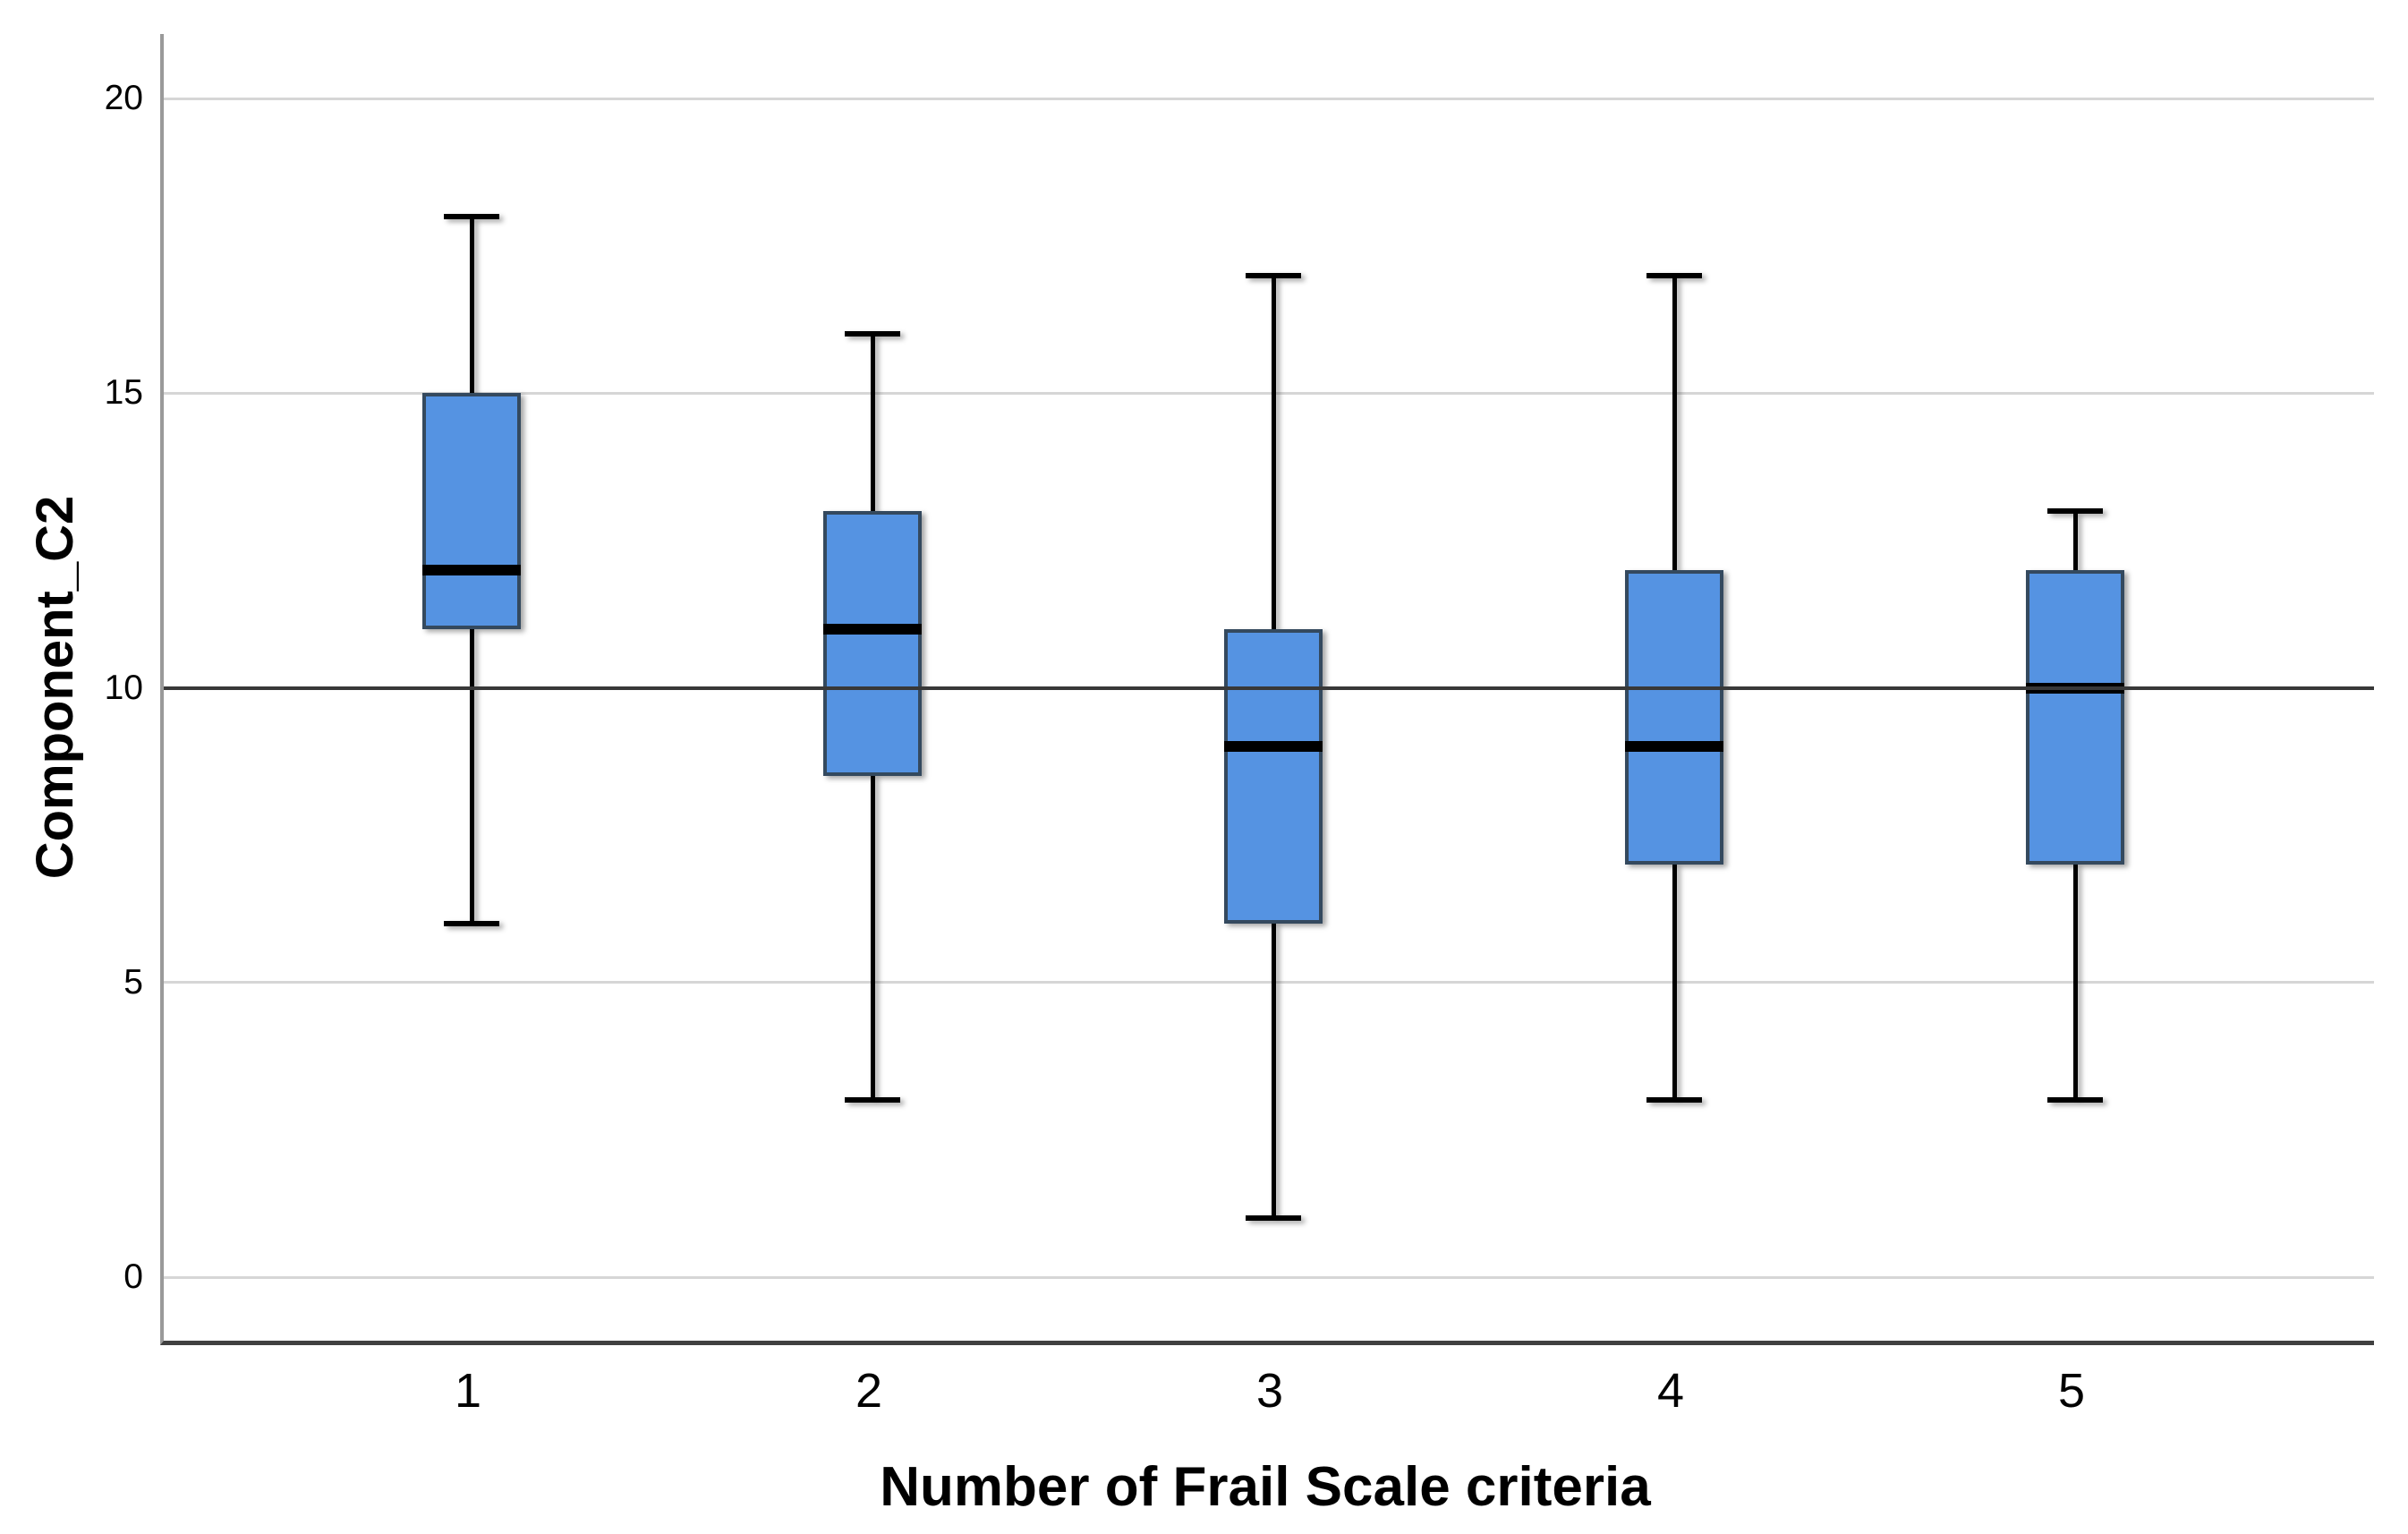 Image resolution: width=2408 pixels, height=1534 pixels. I want to click on gridline-y0, so click(1269, 1277).